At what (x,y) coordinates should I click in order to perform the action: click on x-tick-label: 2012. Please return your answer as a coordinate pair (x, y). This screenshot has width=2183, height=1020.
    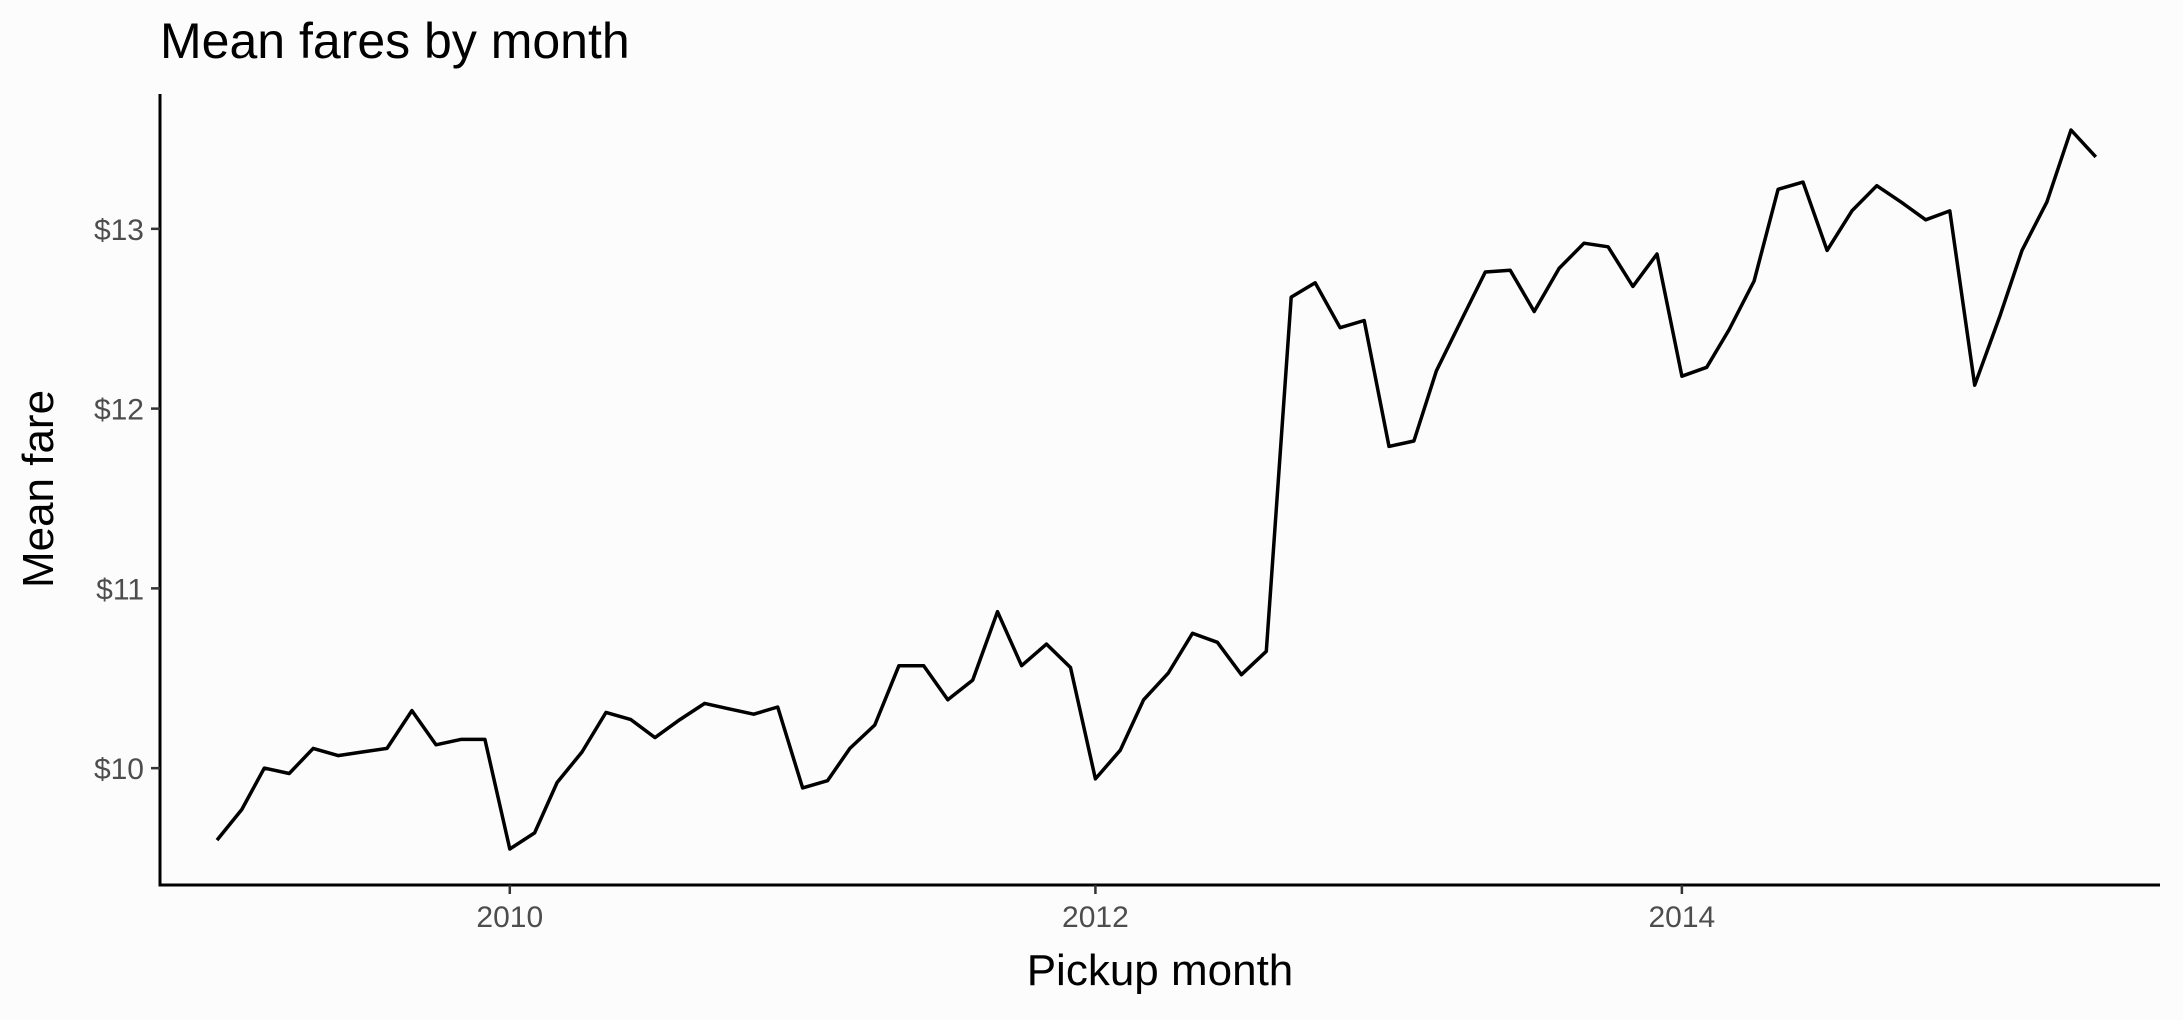
    Looking at the image, I should click on (1095, 917).